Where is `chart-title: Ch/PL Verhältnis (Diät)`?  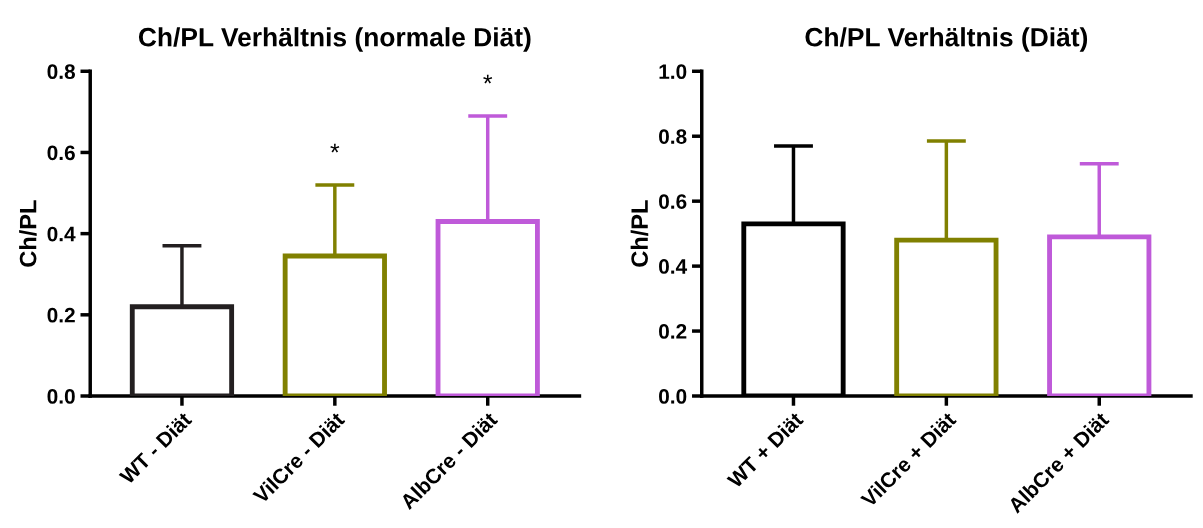 chart-title: Ch/PL Verhältnis (Diät) is located at coordinates (946, 39).